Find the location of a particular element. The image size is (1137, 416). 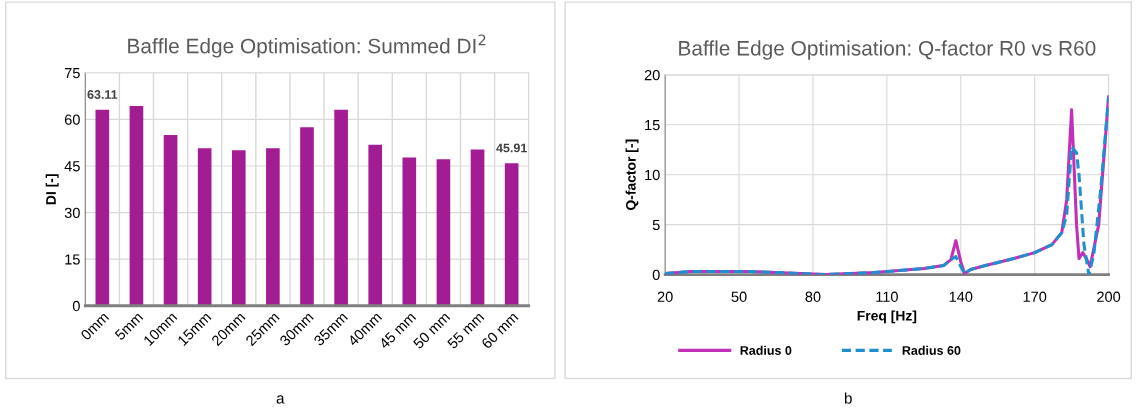

x-tick-label: 140 is located at coordinates (961, 296).